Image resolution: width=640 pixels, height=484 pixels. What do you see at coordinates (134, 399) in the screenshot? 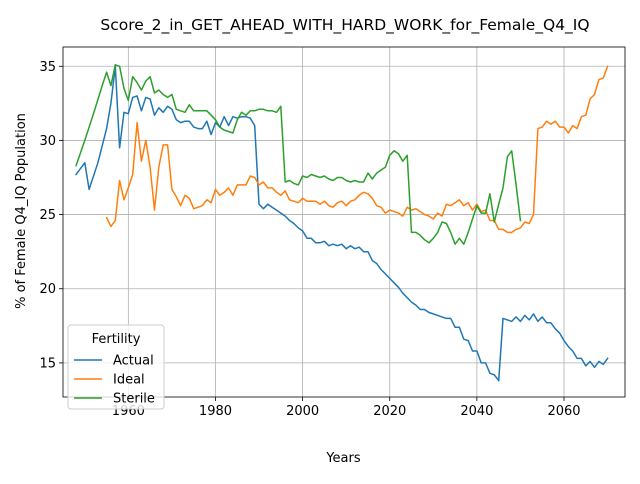
I see `legend-label-sterile: Sterile` at bounding box center [134, 399].